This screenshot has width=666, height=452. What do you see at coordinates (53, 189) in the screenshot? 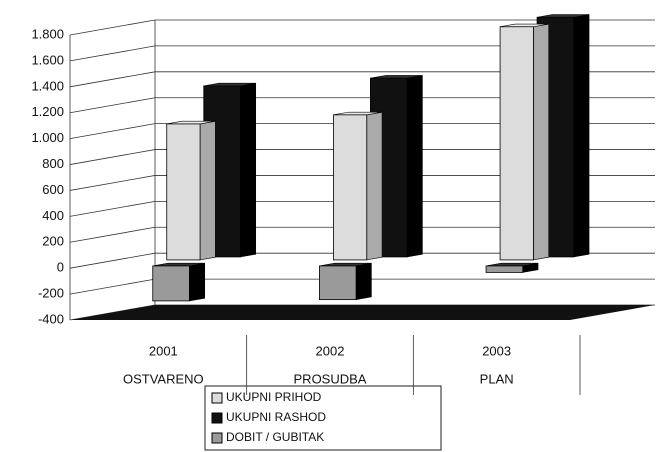
I see `y-tick-label: 600` at bounding box center [53, 189].